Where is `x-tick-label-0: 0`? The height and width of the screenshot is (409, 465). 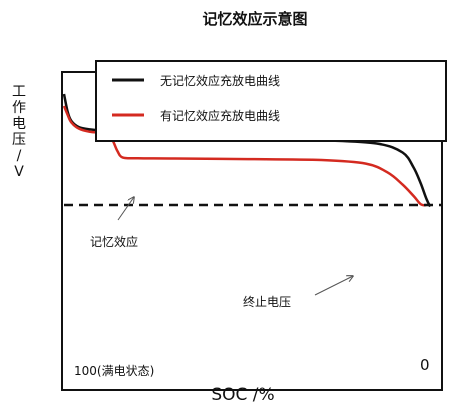
x-tick-label-0: 0 is located at coordinates (425, 365).